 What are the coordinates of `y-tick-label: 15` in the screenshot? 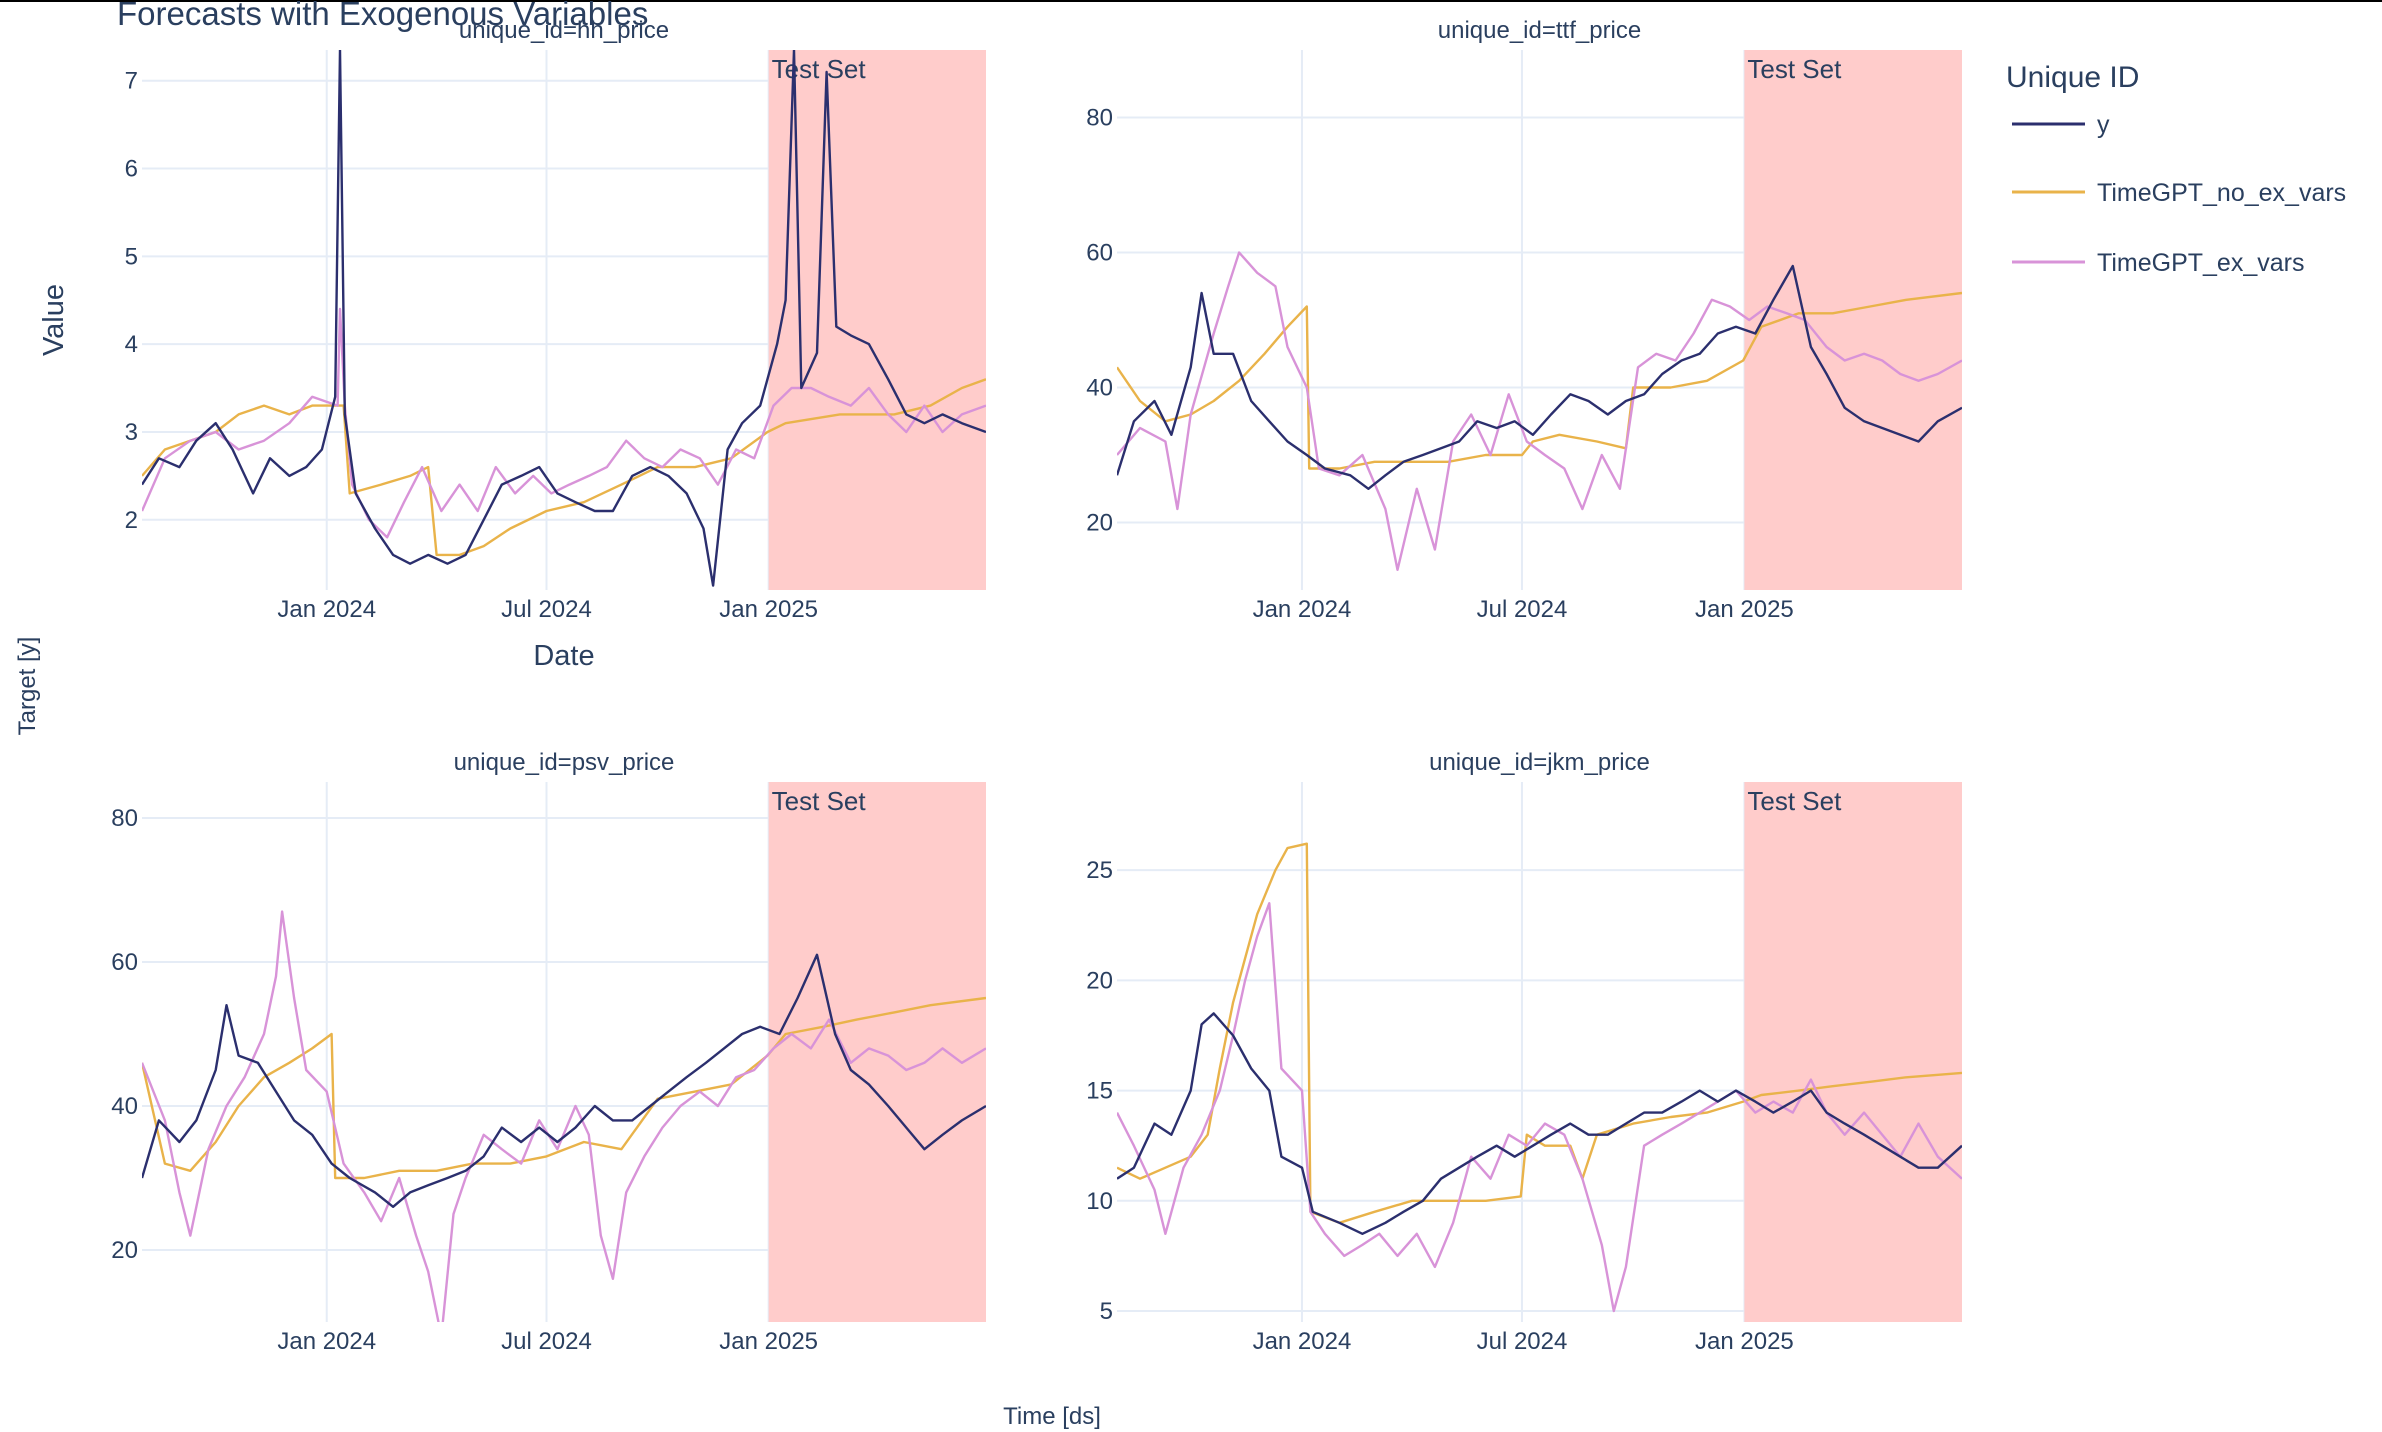 It's located at (1099, 1091).